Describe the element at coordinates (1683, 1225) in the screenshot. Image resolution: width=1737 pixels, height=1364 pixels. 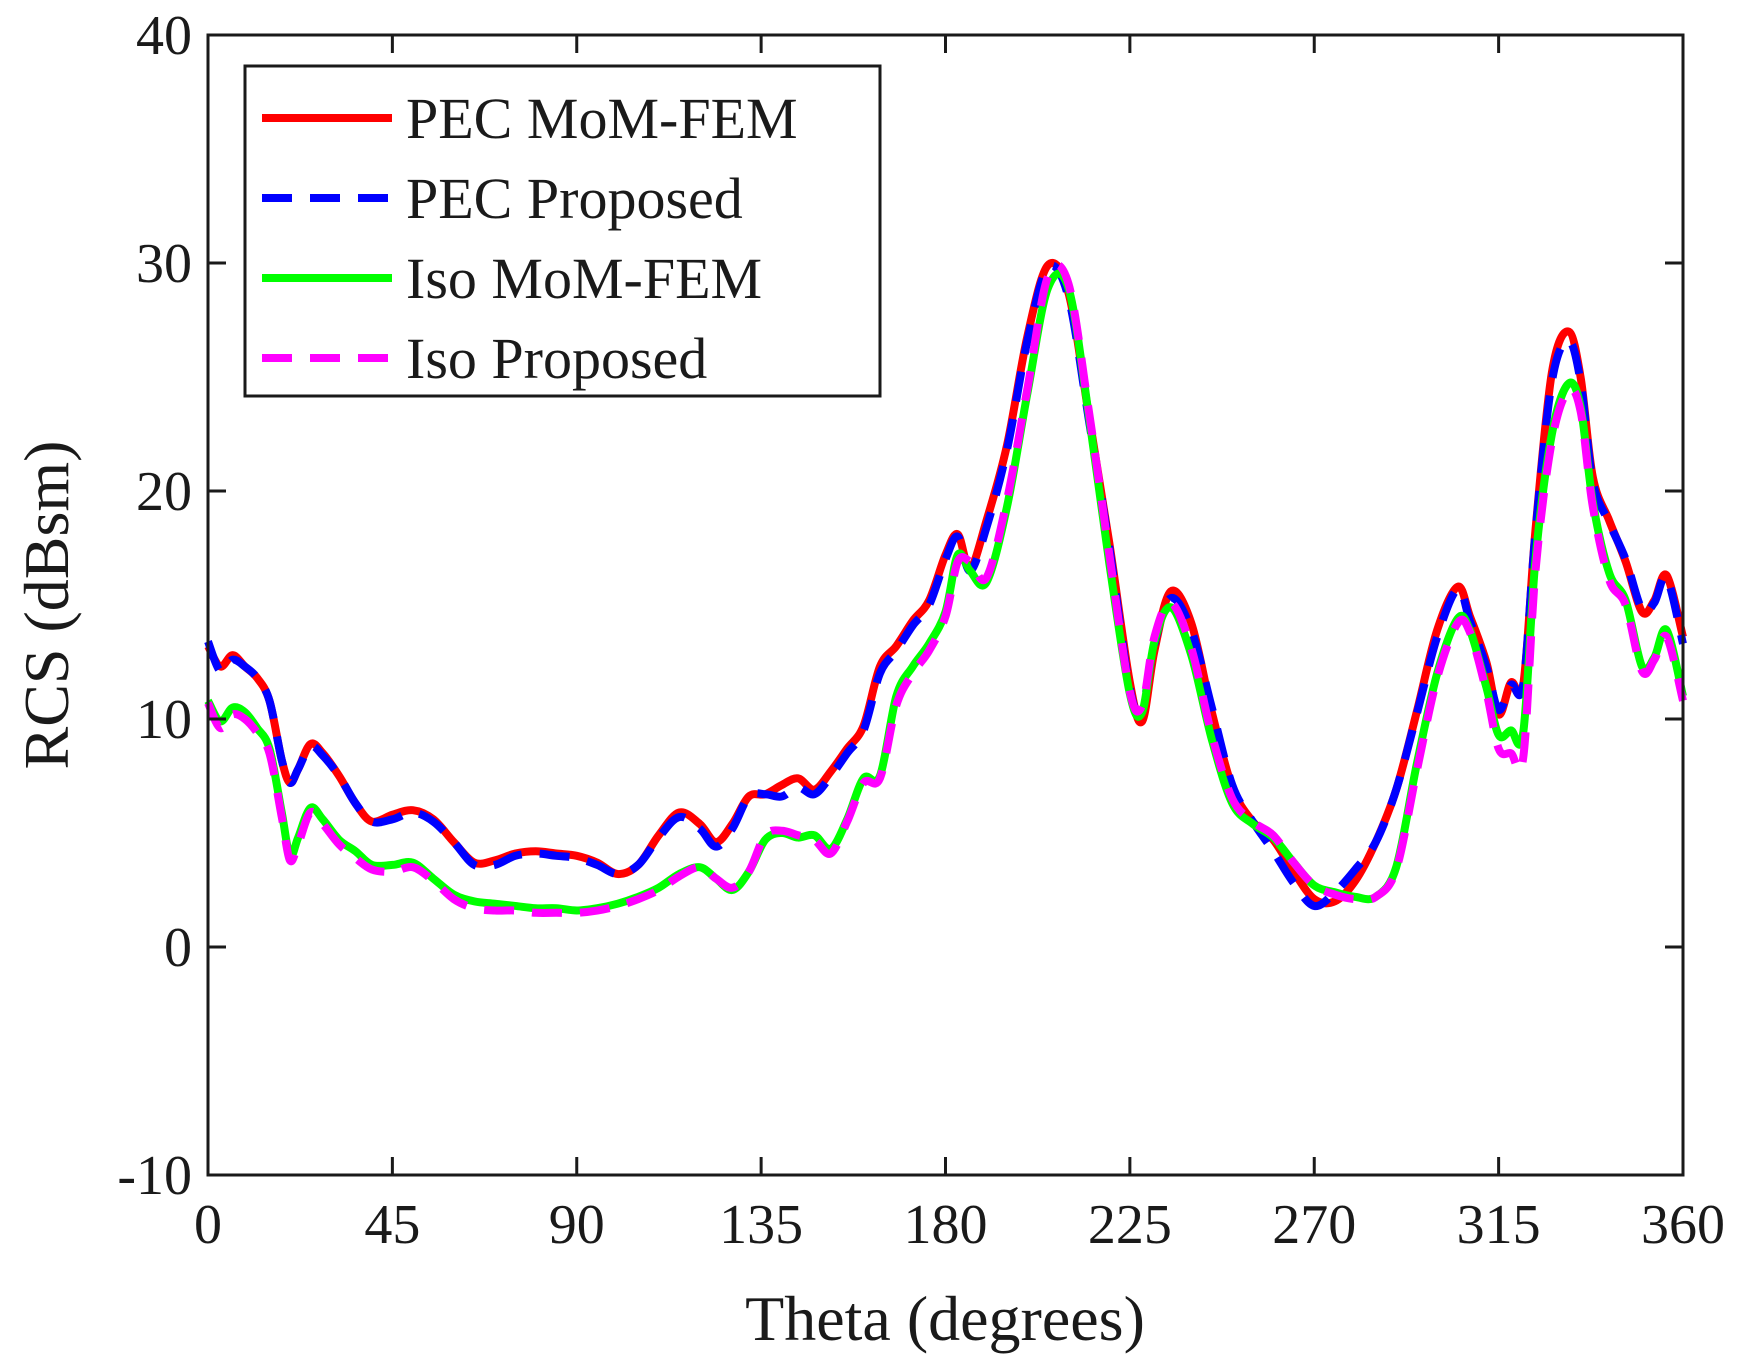
I see `x-tick-label: 360` at that location.